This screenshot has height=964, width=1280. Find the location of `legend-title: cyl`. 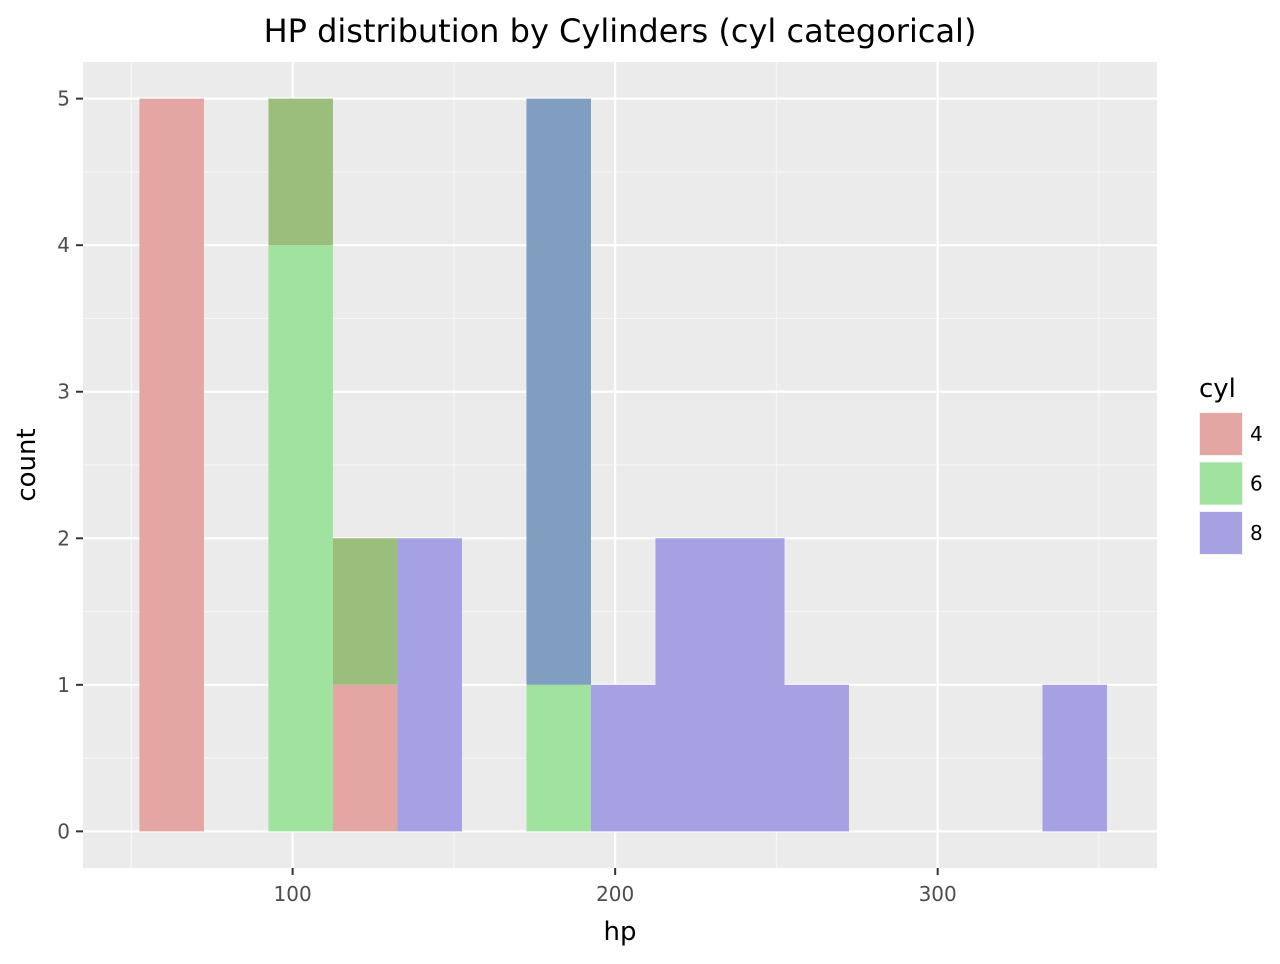

legend-title: cyl is located at coordinates (1217, 389).